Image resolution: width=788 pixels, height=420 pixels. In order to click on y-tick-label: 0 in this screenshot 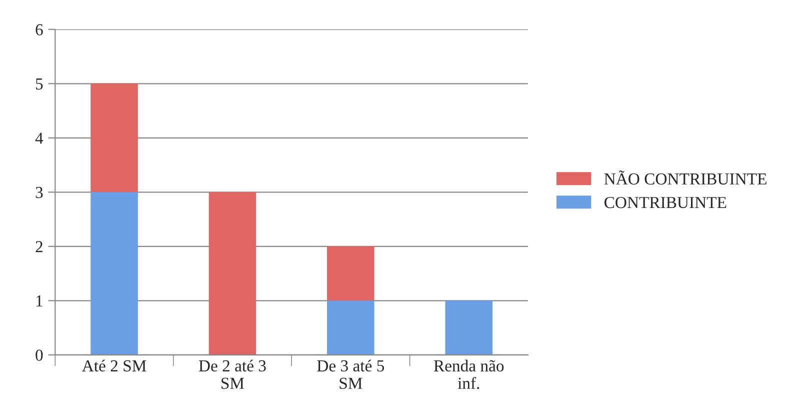, I will do `click(39, 355)`.